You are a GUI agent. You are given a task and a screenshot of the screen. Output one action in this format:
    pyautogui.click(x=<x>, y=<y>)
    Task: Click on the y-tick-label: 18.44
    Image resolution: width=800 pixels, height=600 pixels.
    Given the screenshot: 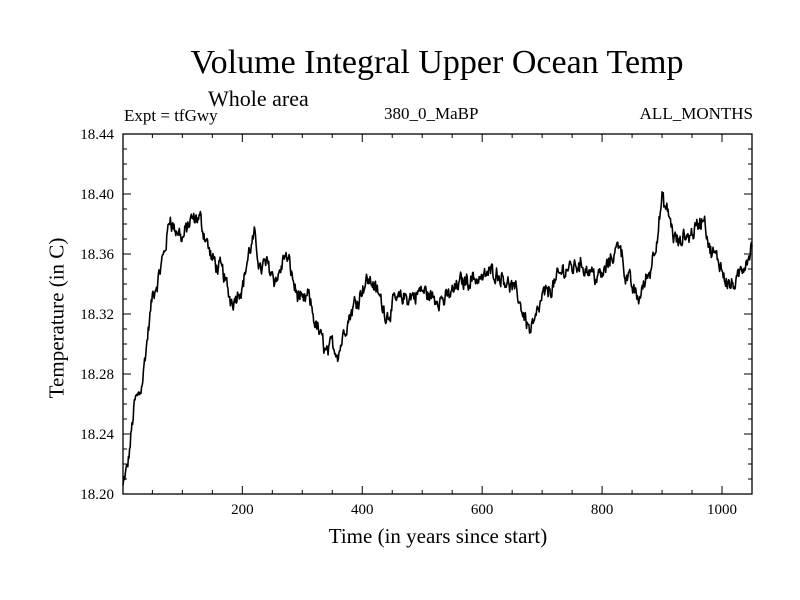 What is the action you would take?
    pyautogui.click(x=97, y=135)
    